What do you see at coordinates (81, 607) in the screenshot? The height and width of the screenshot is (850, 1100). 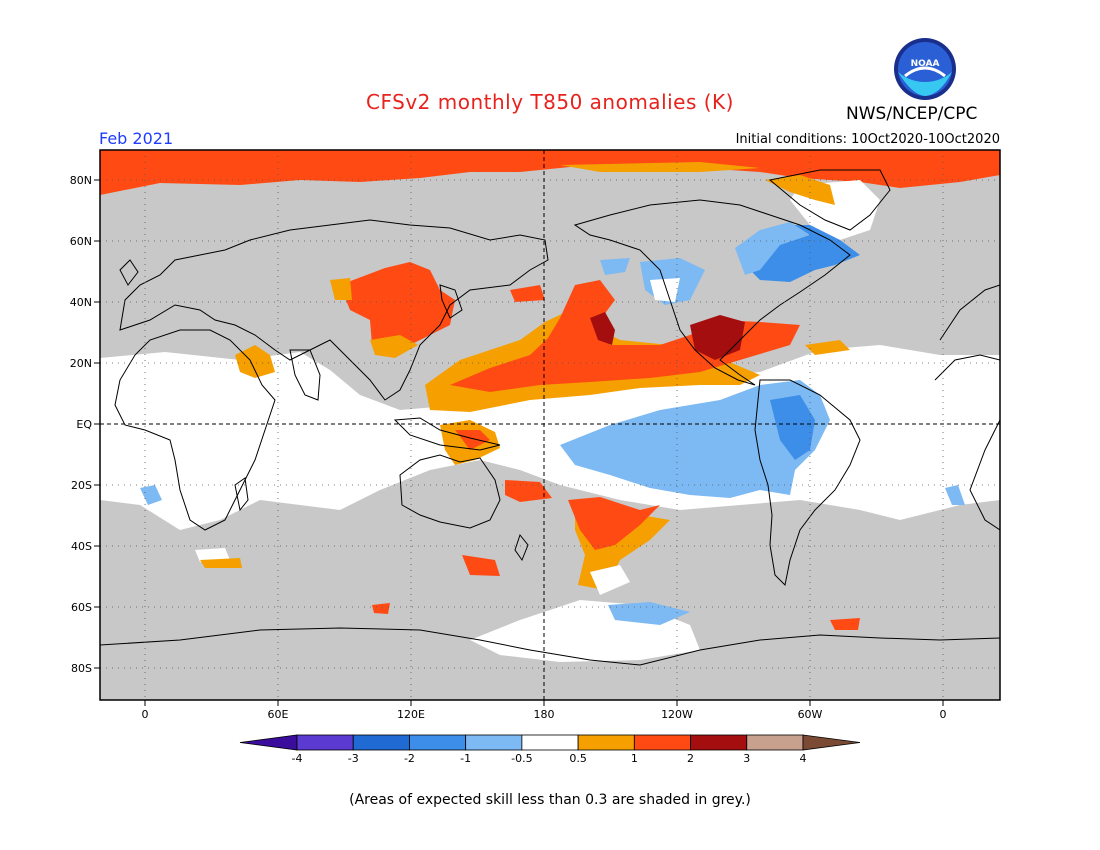 I see `lat-label: 60S` at bounding box center [81, 607].